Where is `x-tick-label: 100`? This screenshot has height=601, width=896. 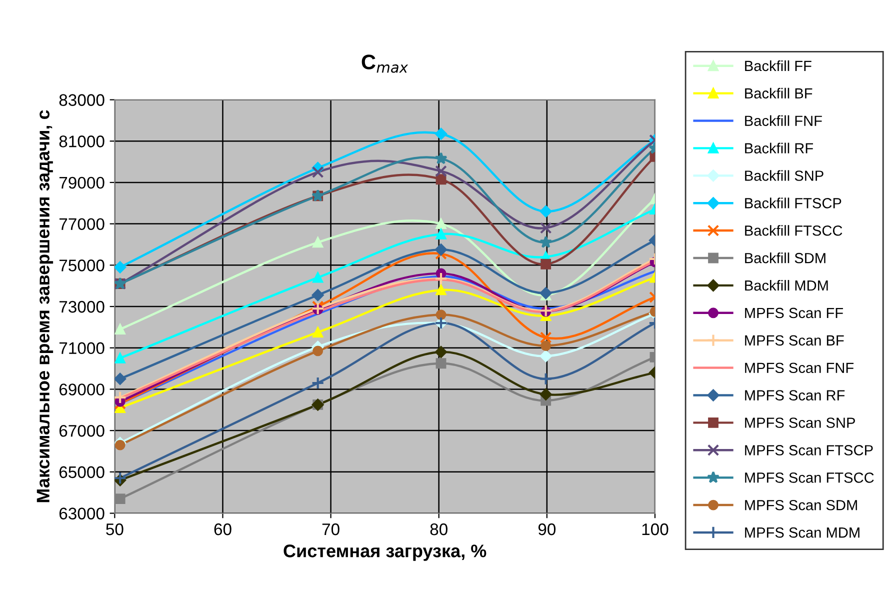 x-tick-label: 100 is located at coordinates (655, 529).